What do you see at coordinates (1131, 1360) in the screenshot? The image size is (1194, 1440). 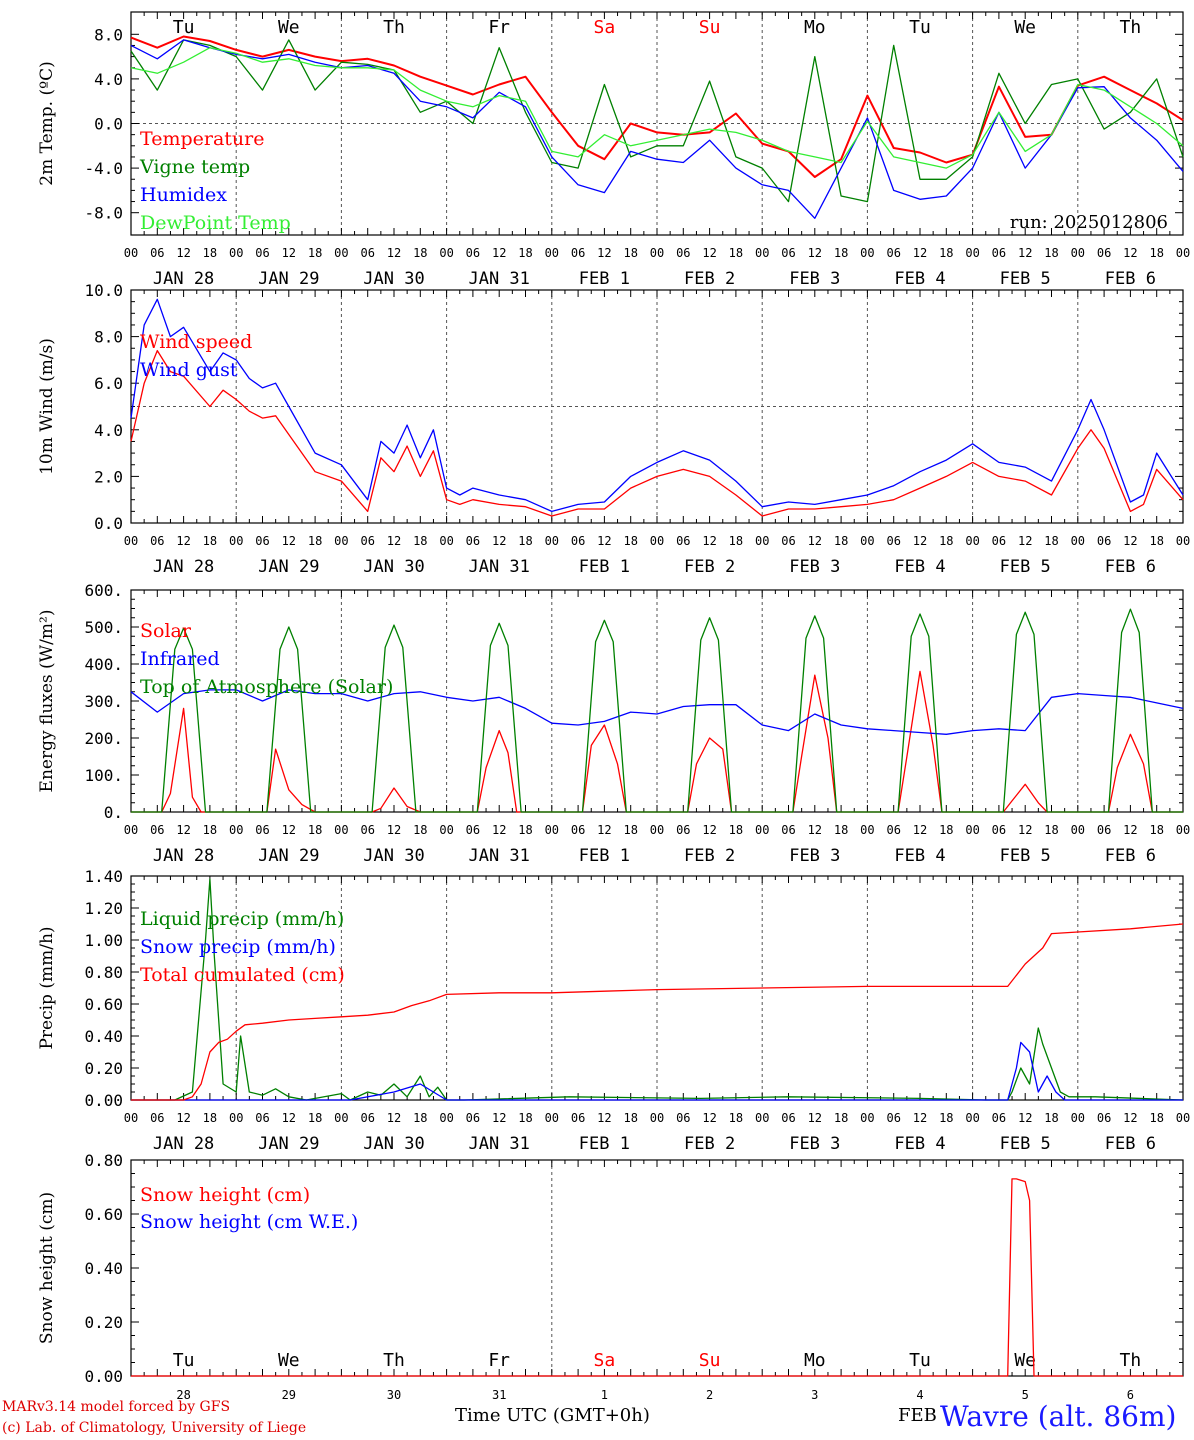 I see `weekday-label: Th` at bounding box center [1131, 1360].